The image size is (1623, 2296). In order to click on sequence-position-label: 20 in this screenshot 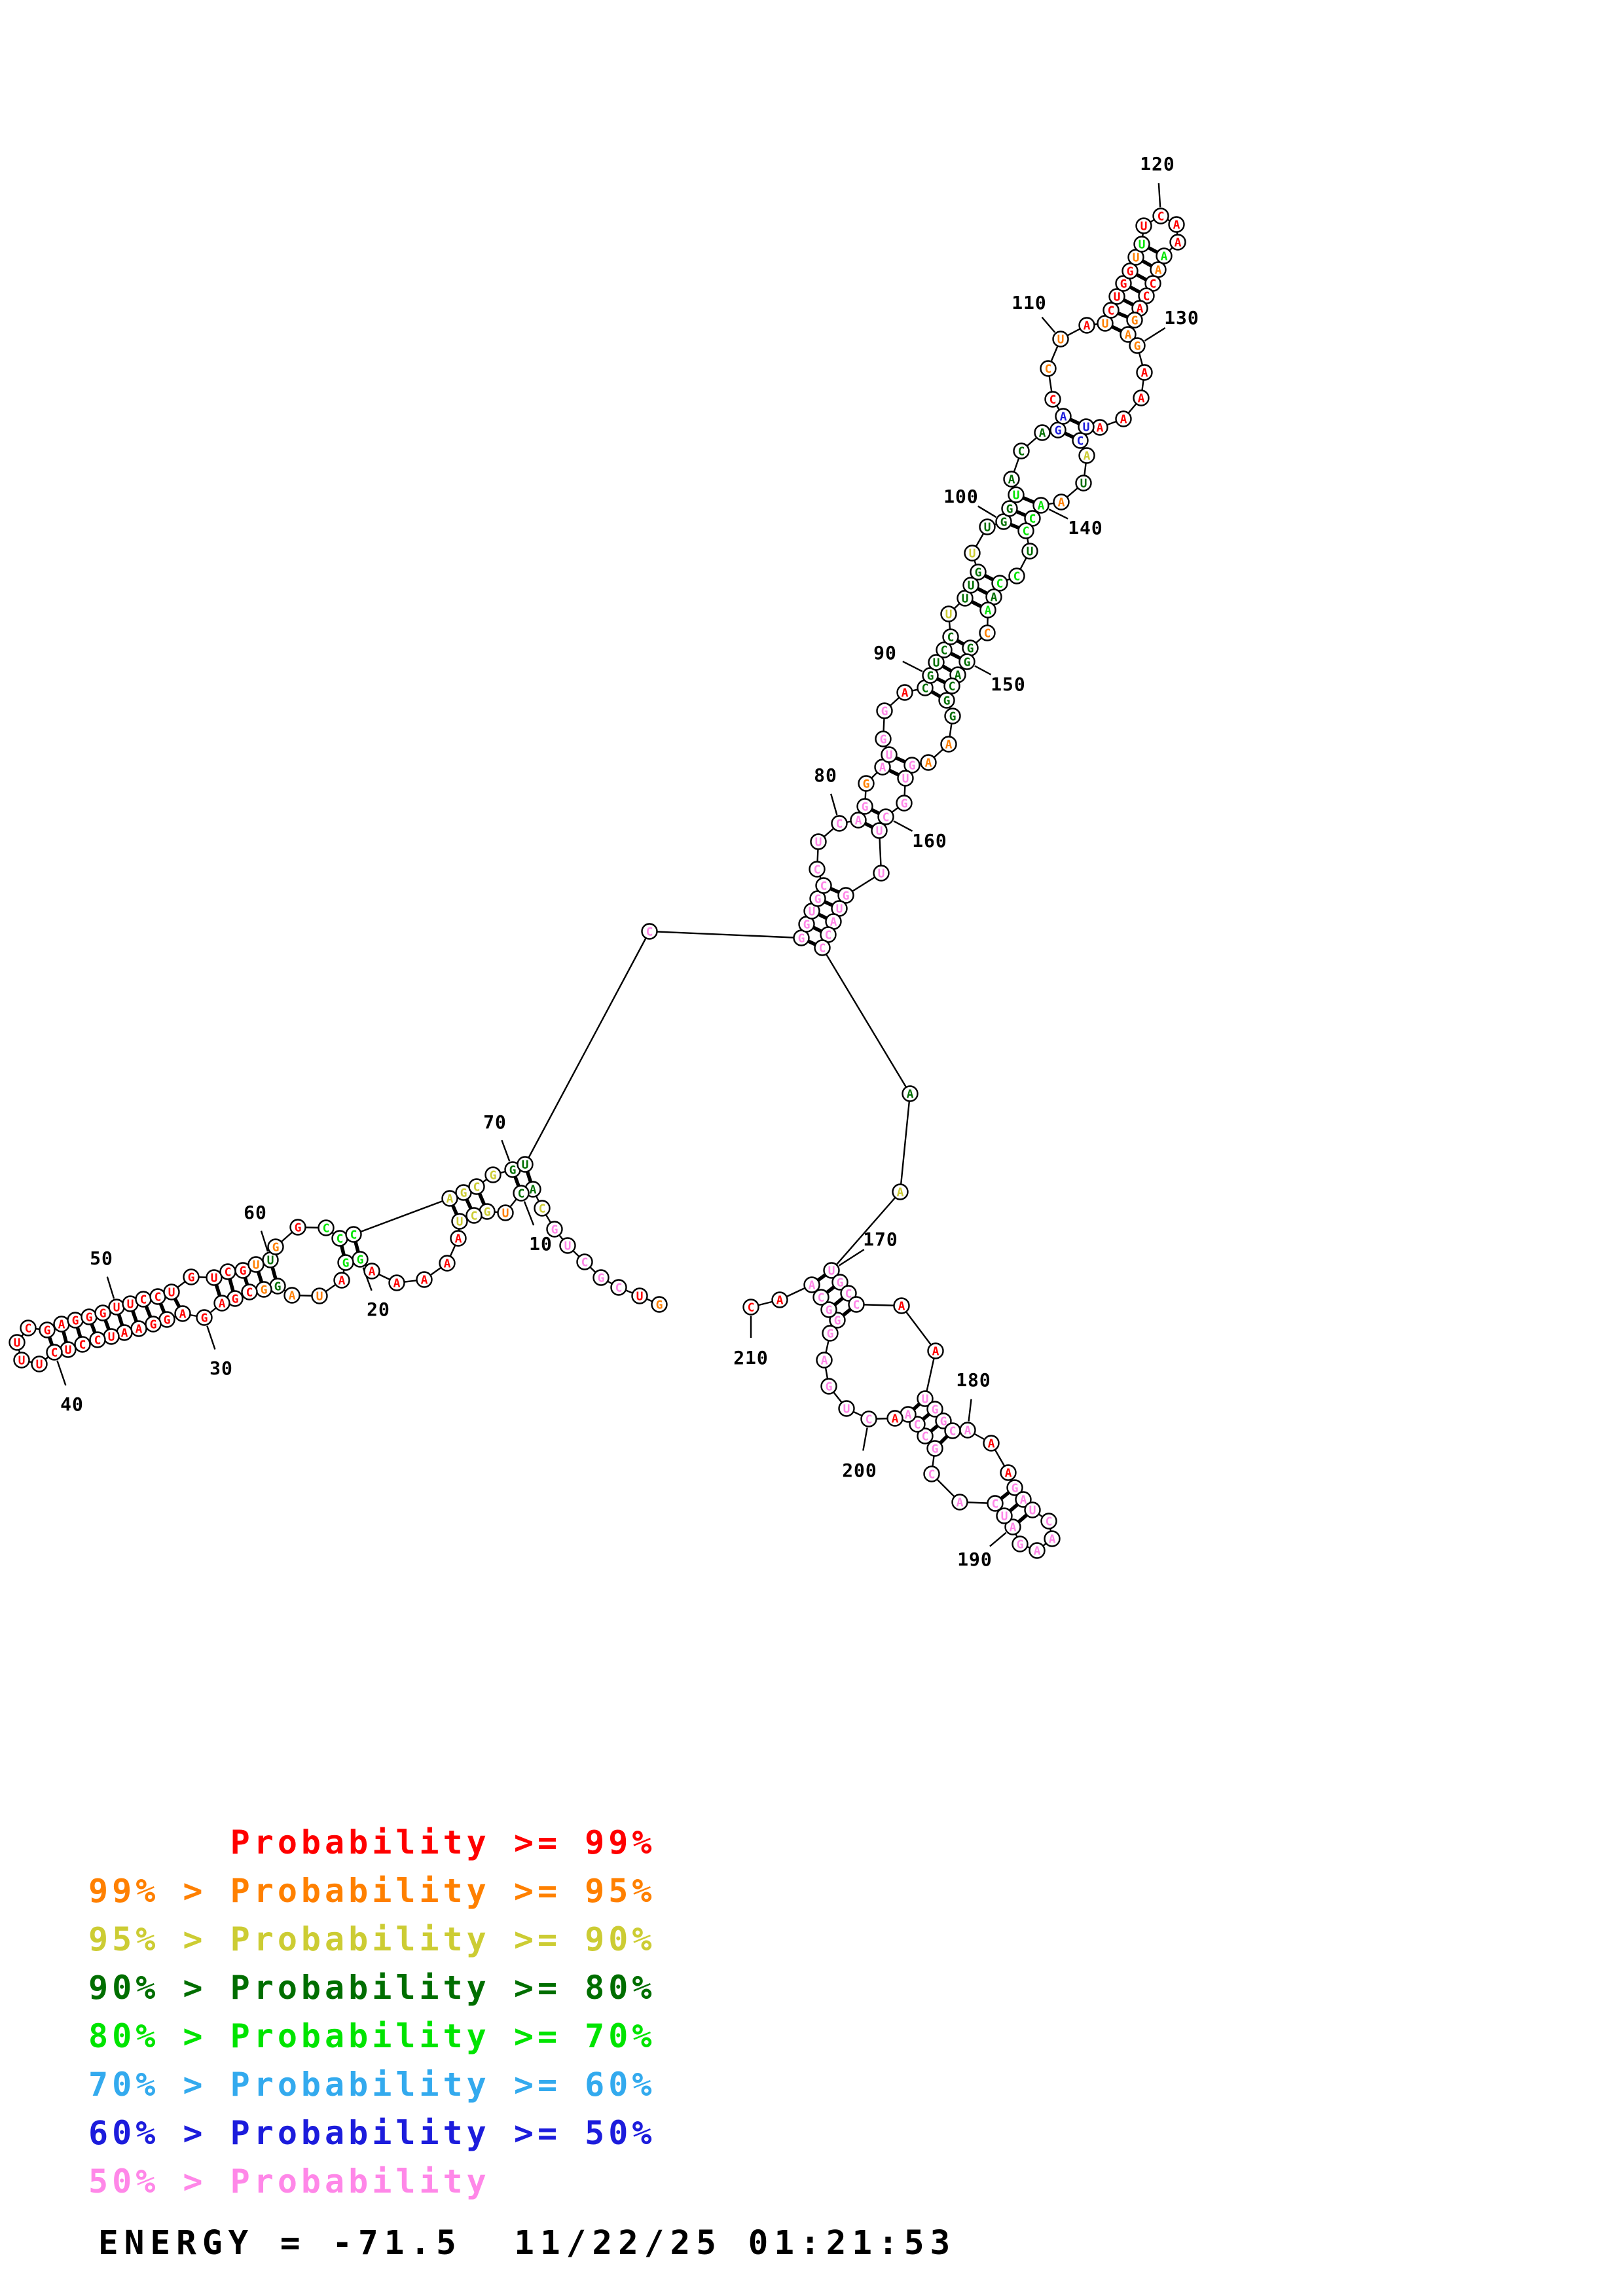, I will do `click(378, 1309)`.